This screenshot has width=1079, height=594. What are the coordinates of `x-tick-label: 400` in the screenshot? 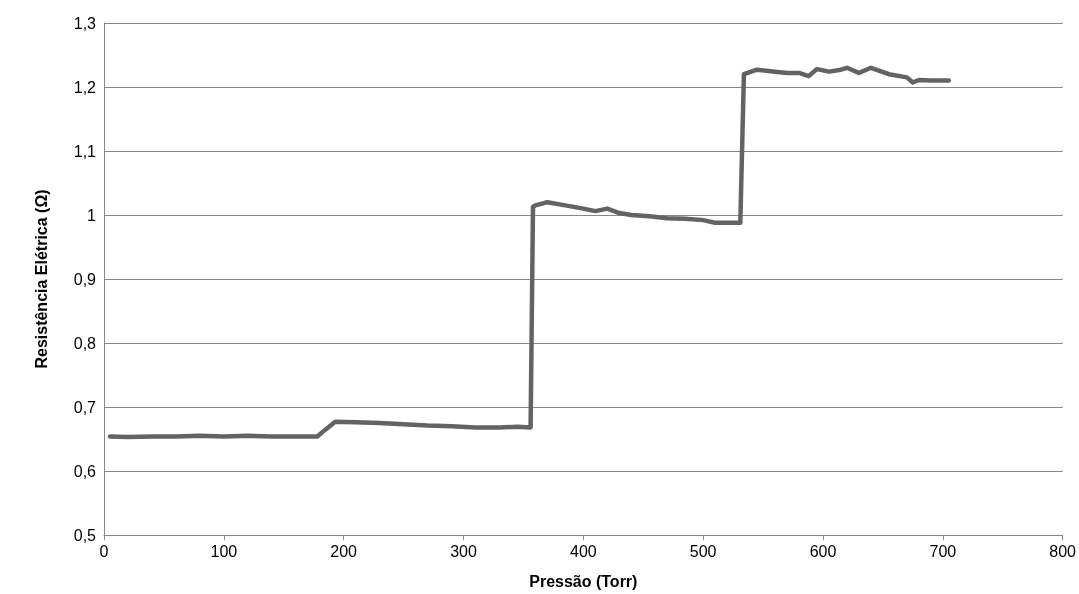 It's located at (583, 551).